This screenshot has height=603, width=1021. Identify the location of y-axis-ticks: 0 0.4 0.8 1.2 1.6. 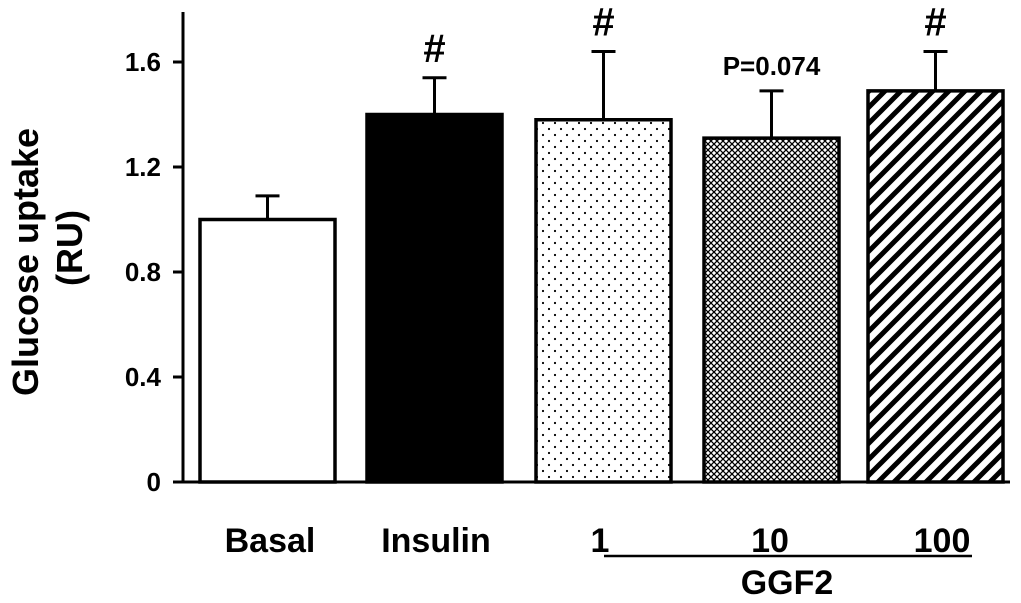
(154, 272).